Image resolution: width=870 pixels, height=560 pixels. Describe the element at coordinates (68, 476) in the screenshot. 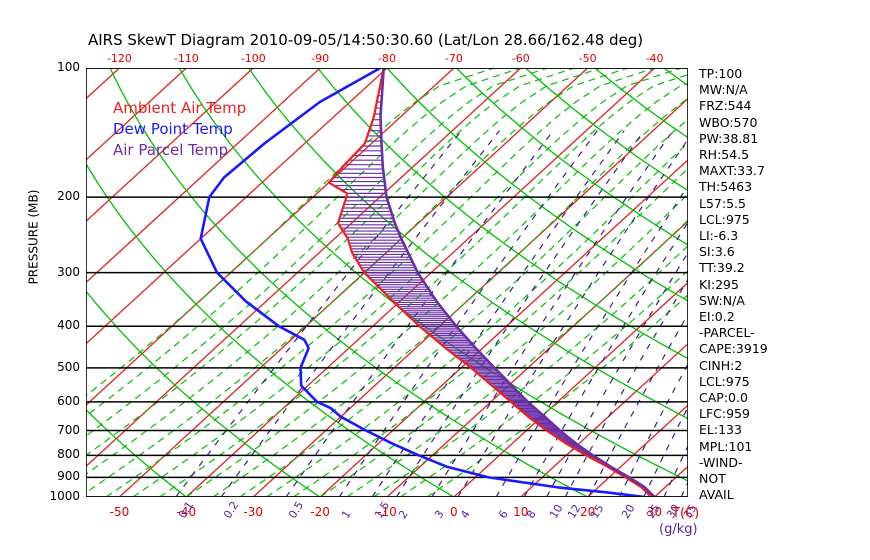

I see `pressure-tick: 900` at that location.